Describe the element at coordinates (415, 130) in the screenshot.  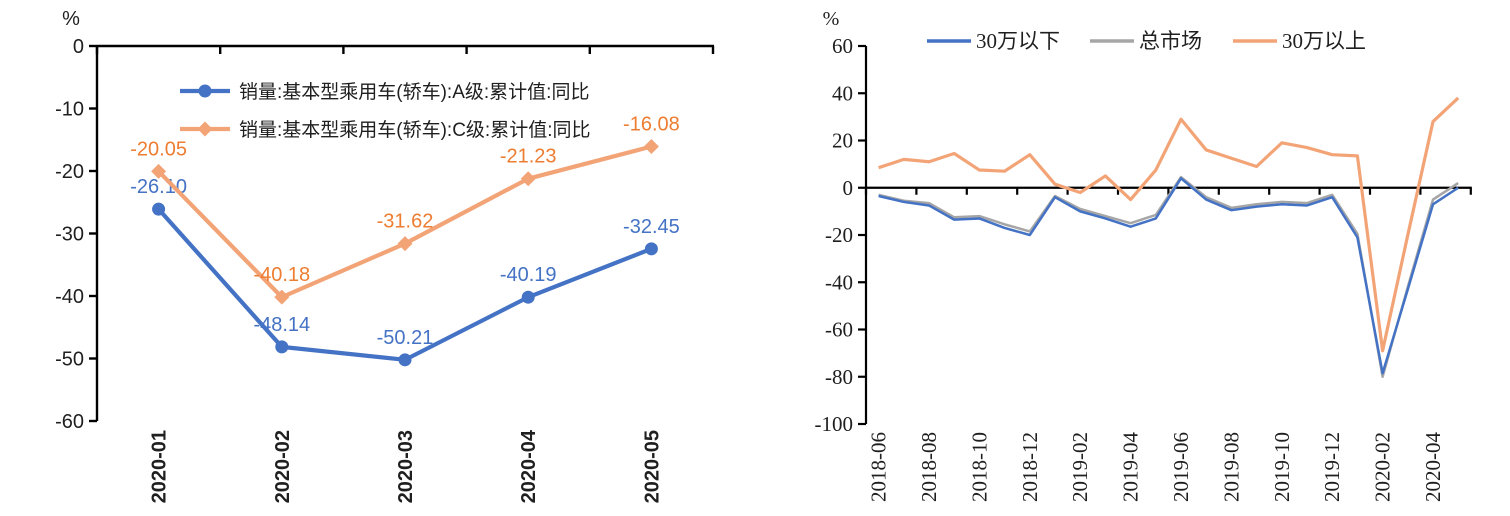
I see `legend-label: 销量:基本型乘用车(轿车):C级:累计值:同比` at that location.